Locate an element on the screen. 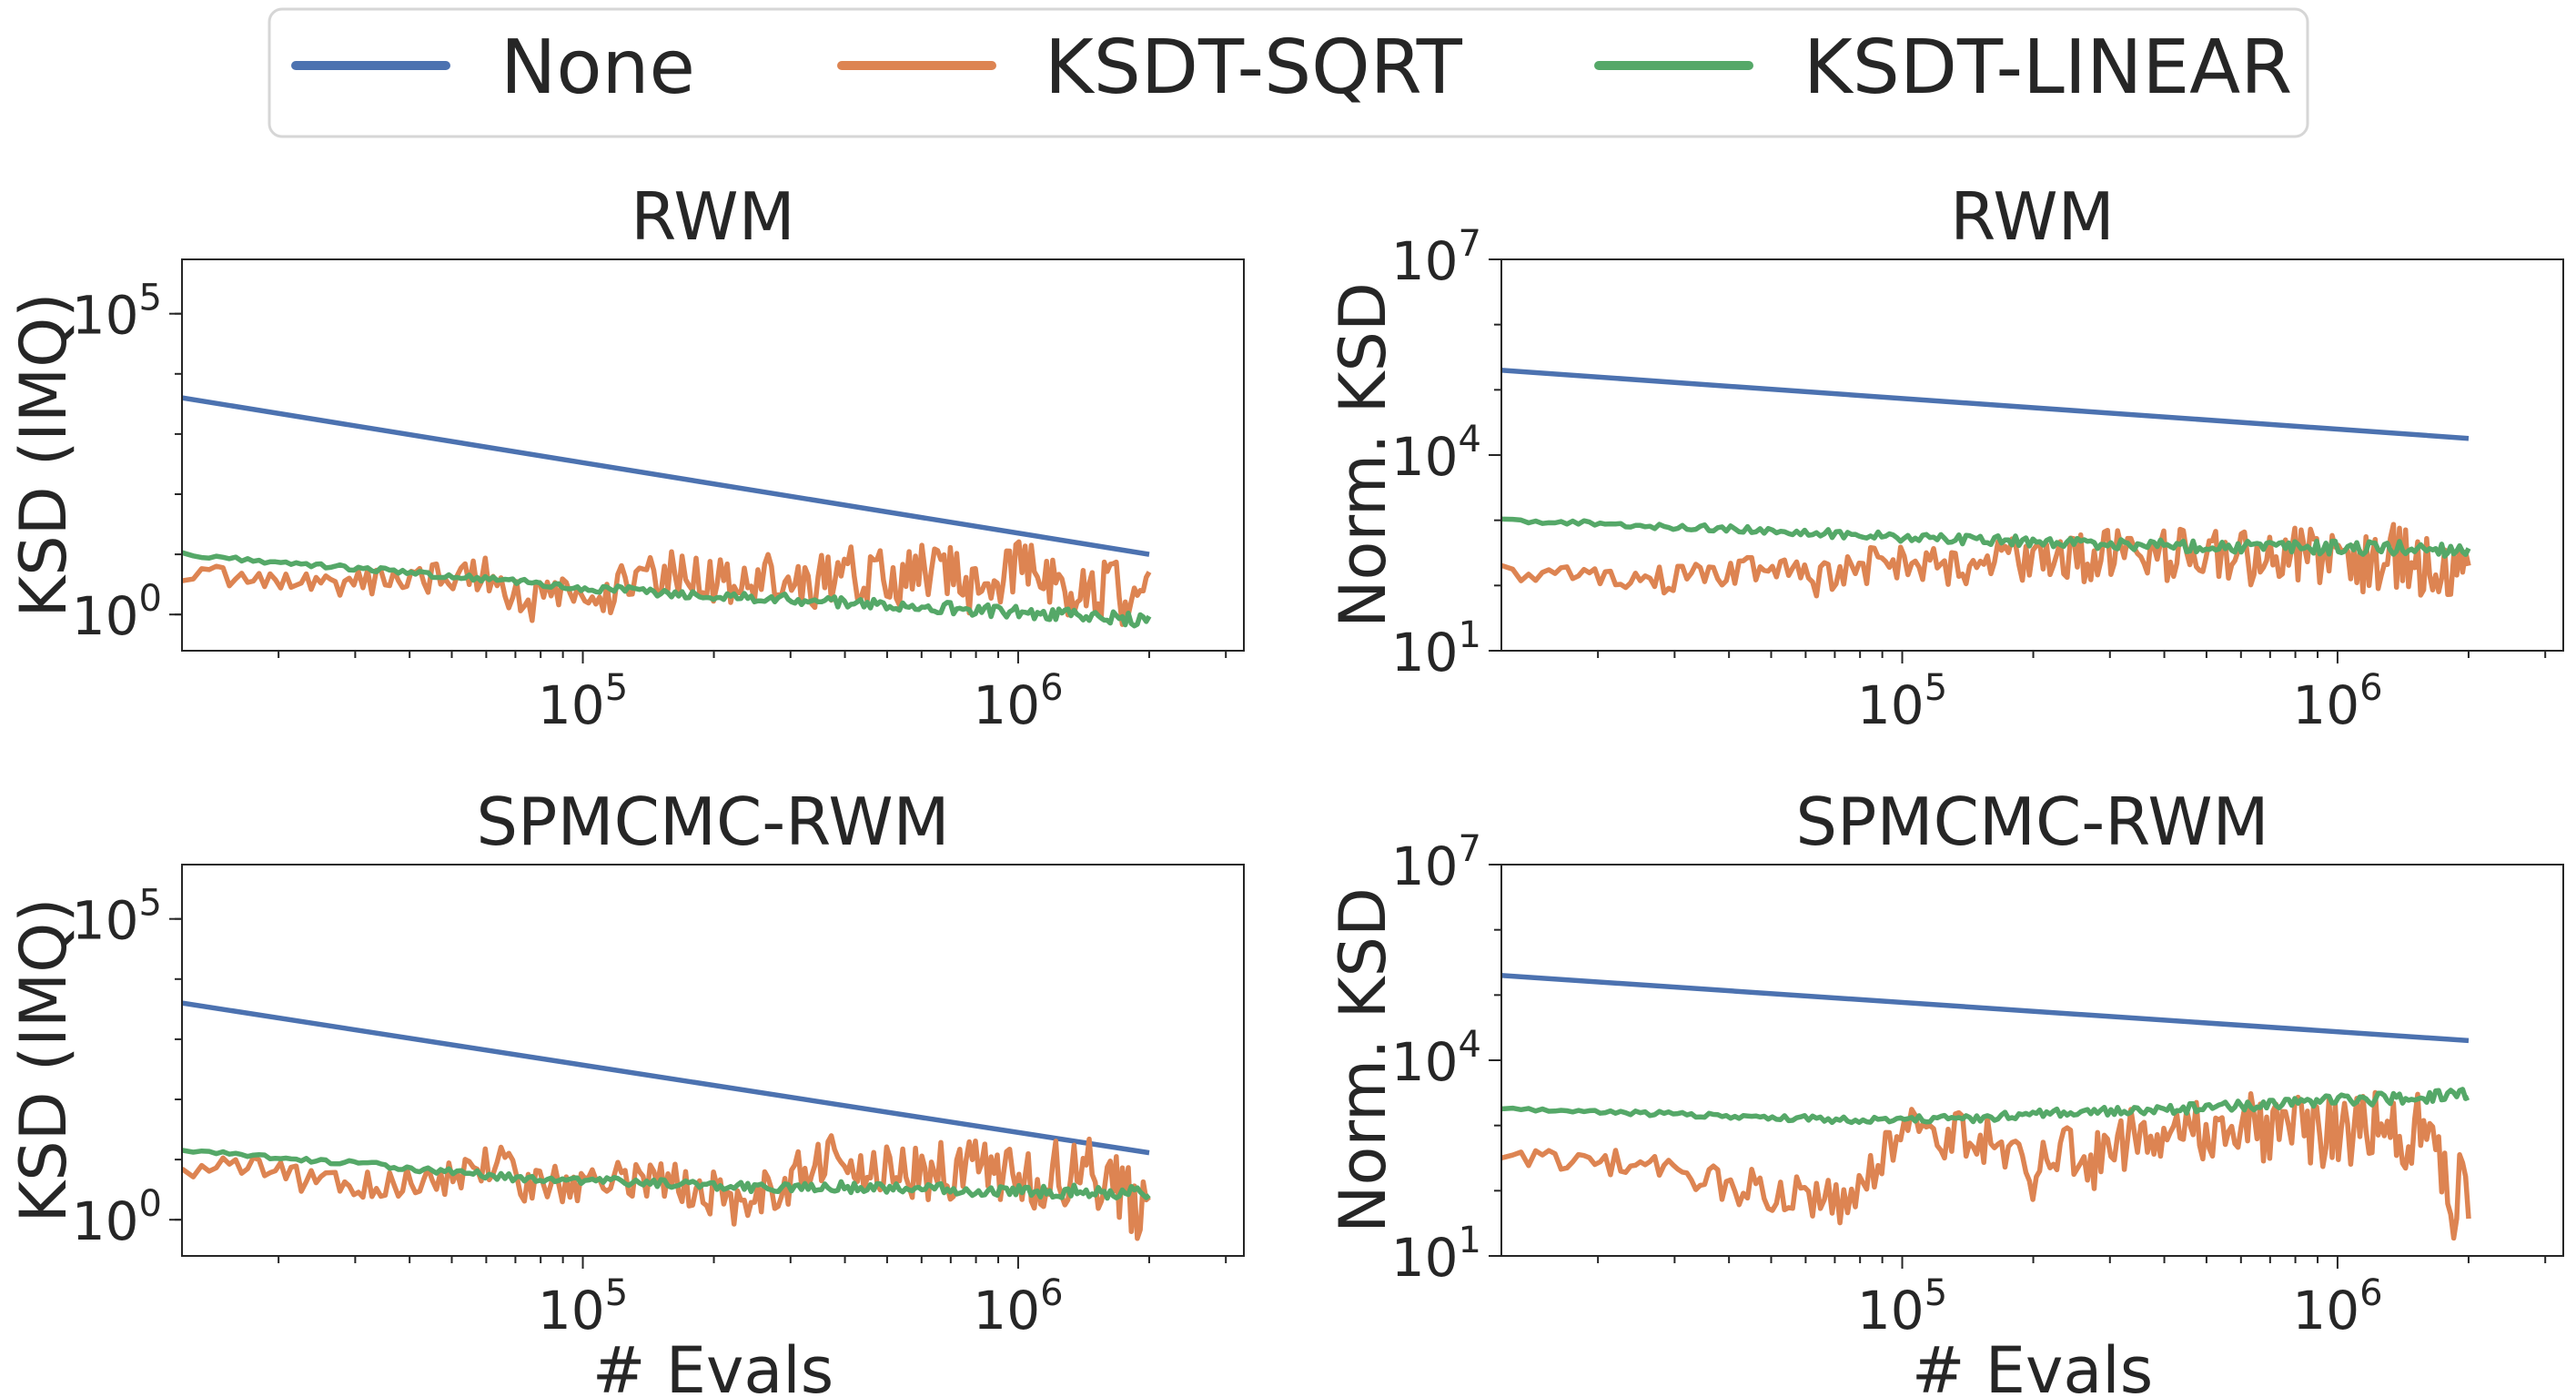 This screenshot has height=1397, width=2576. legend-frame is located at coordinates (1288, 72).